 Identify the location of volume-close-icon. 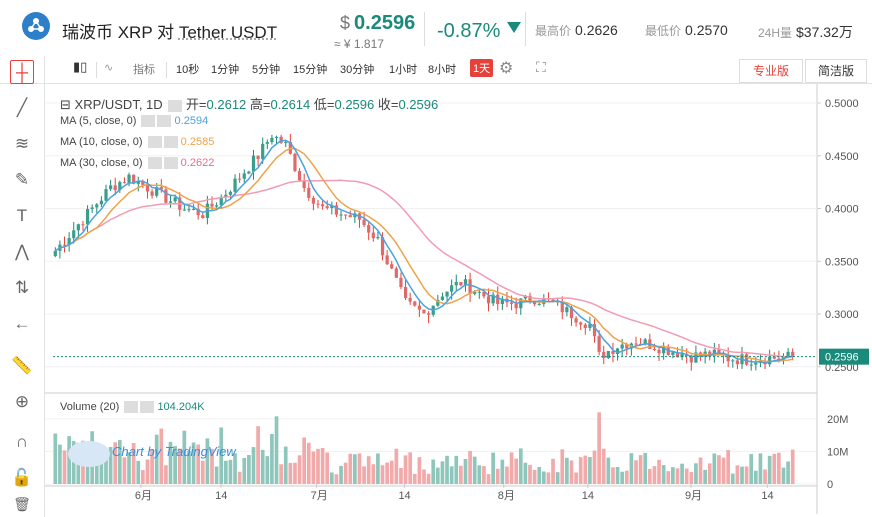
(147, 407).